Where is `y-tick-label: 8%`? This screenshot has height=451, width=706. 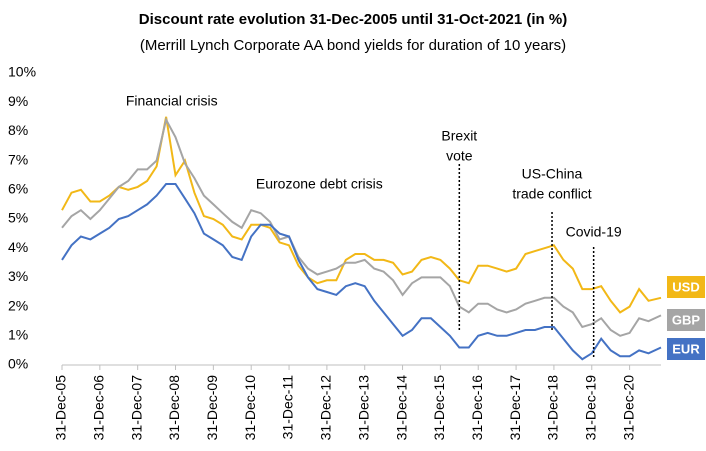
y-tick-label: 8% is located at coordinates (18, 130).